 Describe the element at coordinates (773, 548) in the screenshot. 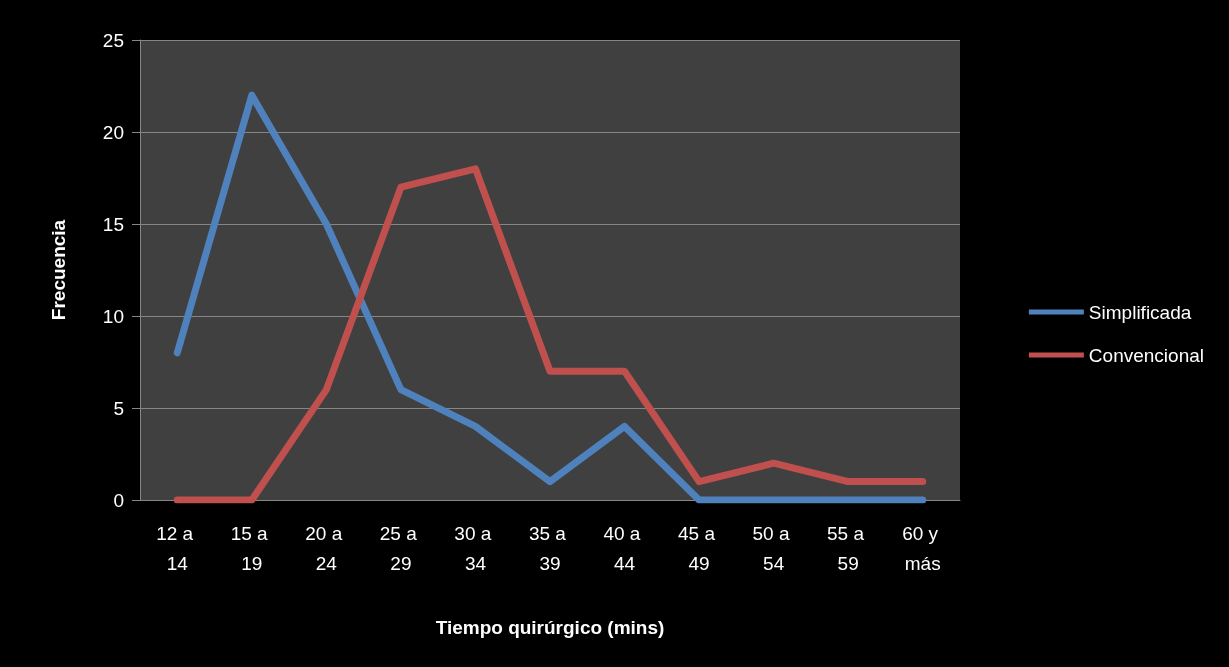

I see `x-tick-label: 50 a 54` at that location.